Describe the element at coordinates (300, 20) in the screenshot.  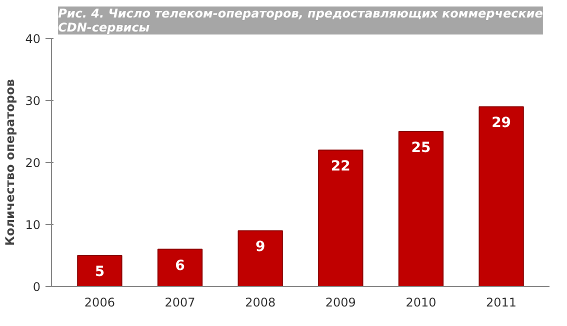
I see `chart-title: Рис. 4. Число телеком-операторов, предоставляющих коммерческие CDN-сервисы` at that location.